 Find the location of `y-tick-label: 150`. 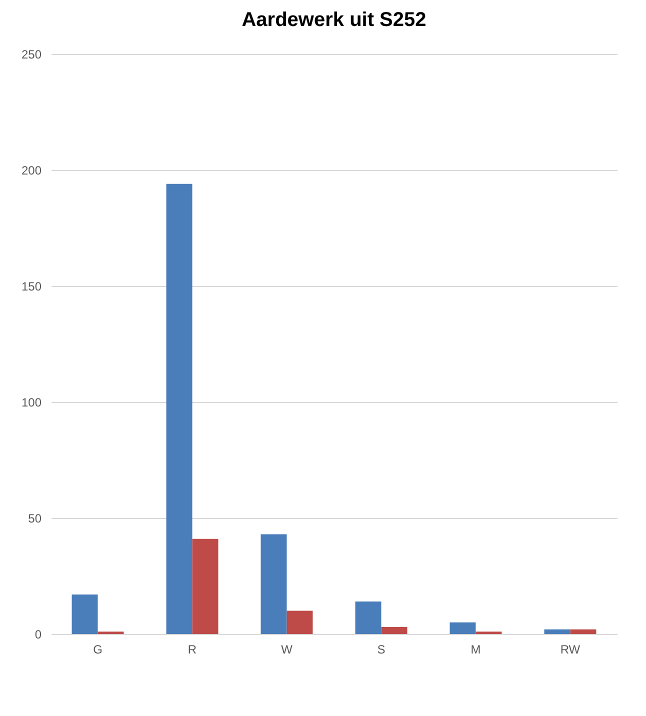

y-tick-label: 150 is located at coordinates (31, 287).